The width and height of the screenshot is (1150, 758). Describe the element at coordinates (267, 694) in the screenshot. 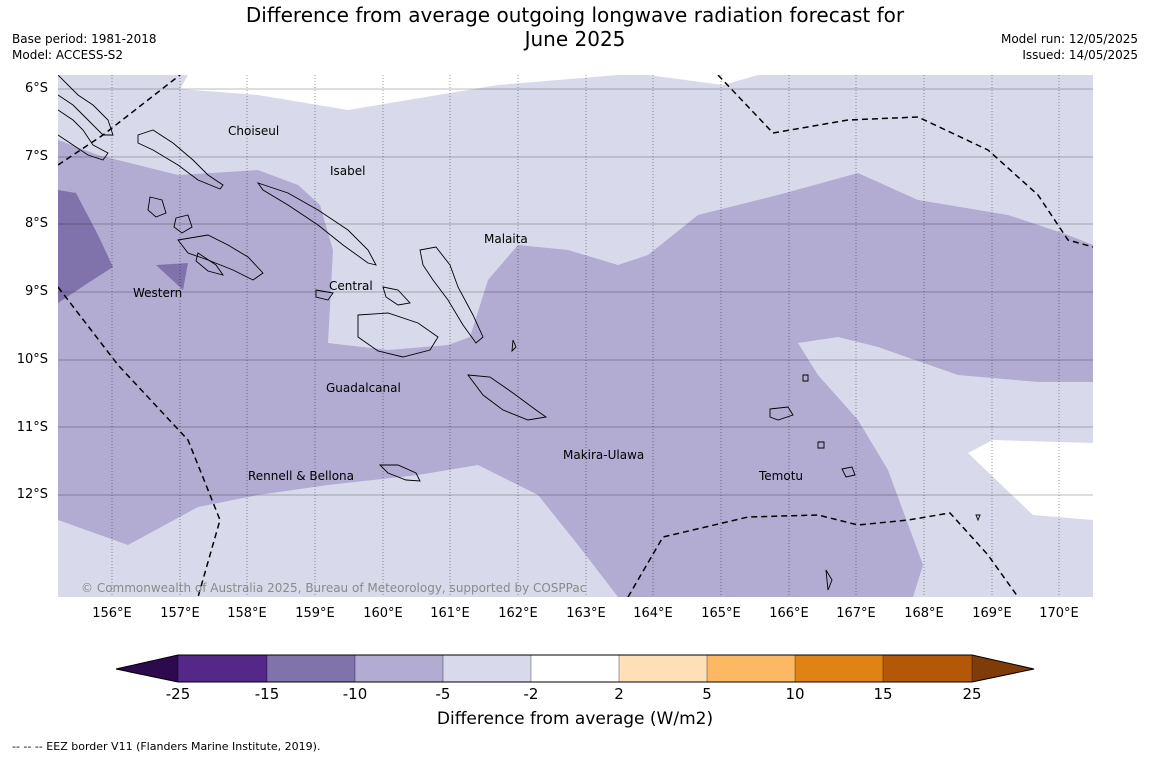

I see `colorbar-tick-minus15: -15` at that location.